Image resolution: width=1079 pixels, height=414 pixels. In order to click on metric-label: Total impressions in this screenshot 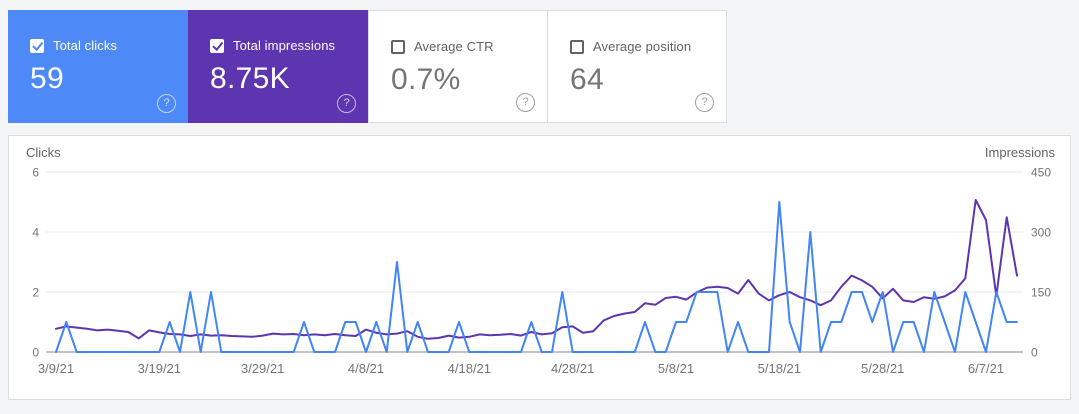, I will do `click(284, 45)`.